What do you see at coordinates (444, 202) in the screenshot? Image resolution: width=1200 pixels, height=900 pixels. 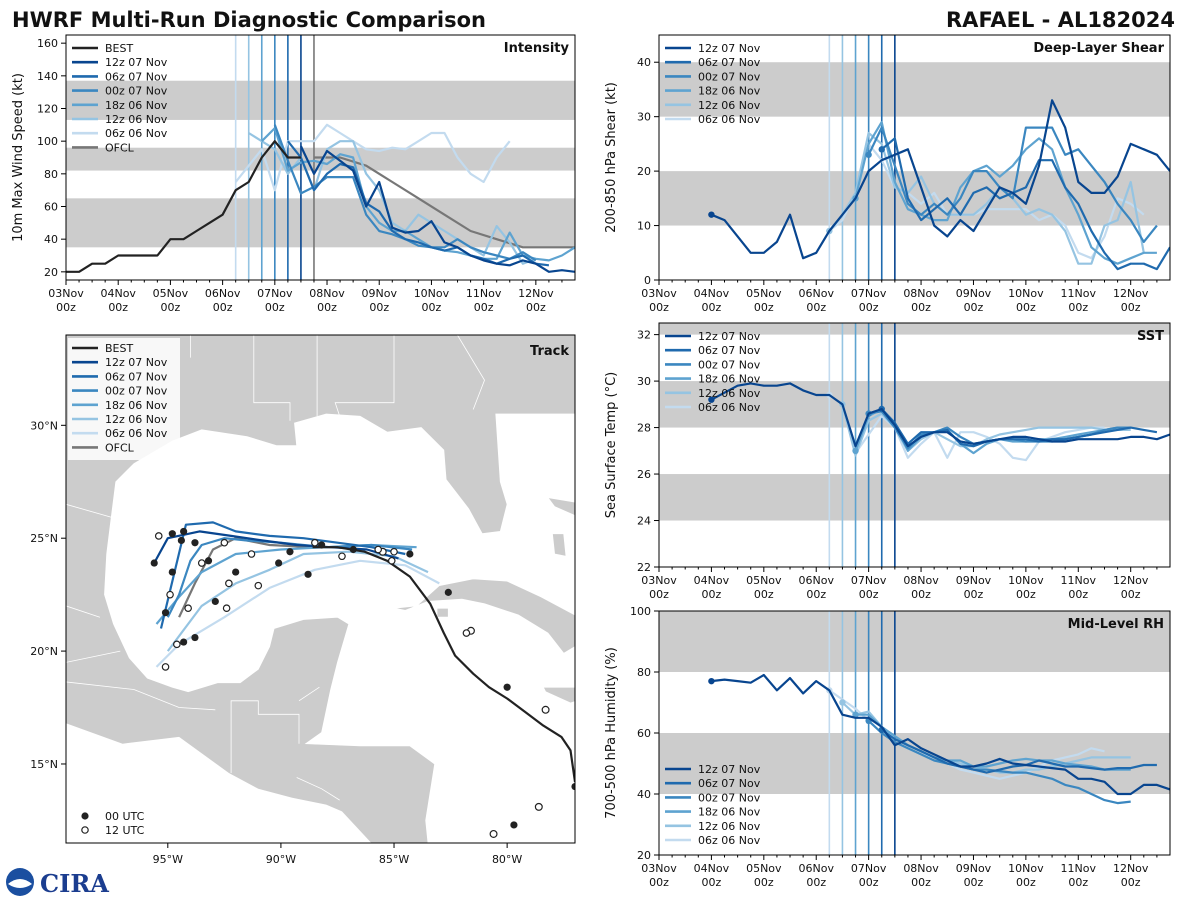 I see `series-ofcl` at bounding box center [444, 202].